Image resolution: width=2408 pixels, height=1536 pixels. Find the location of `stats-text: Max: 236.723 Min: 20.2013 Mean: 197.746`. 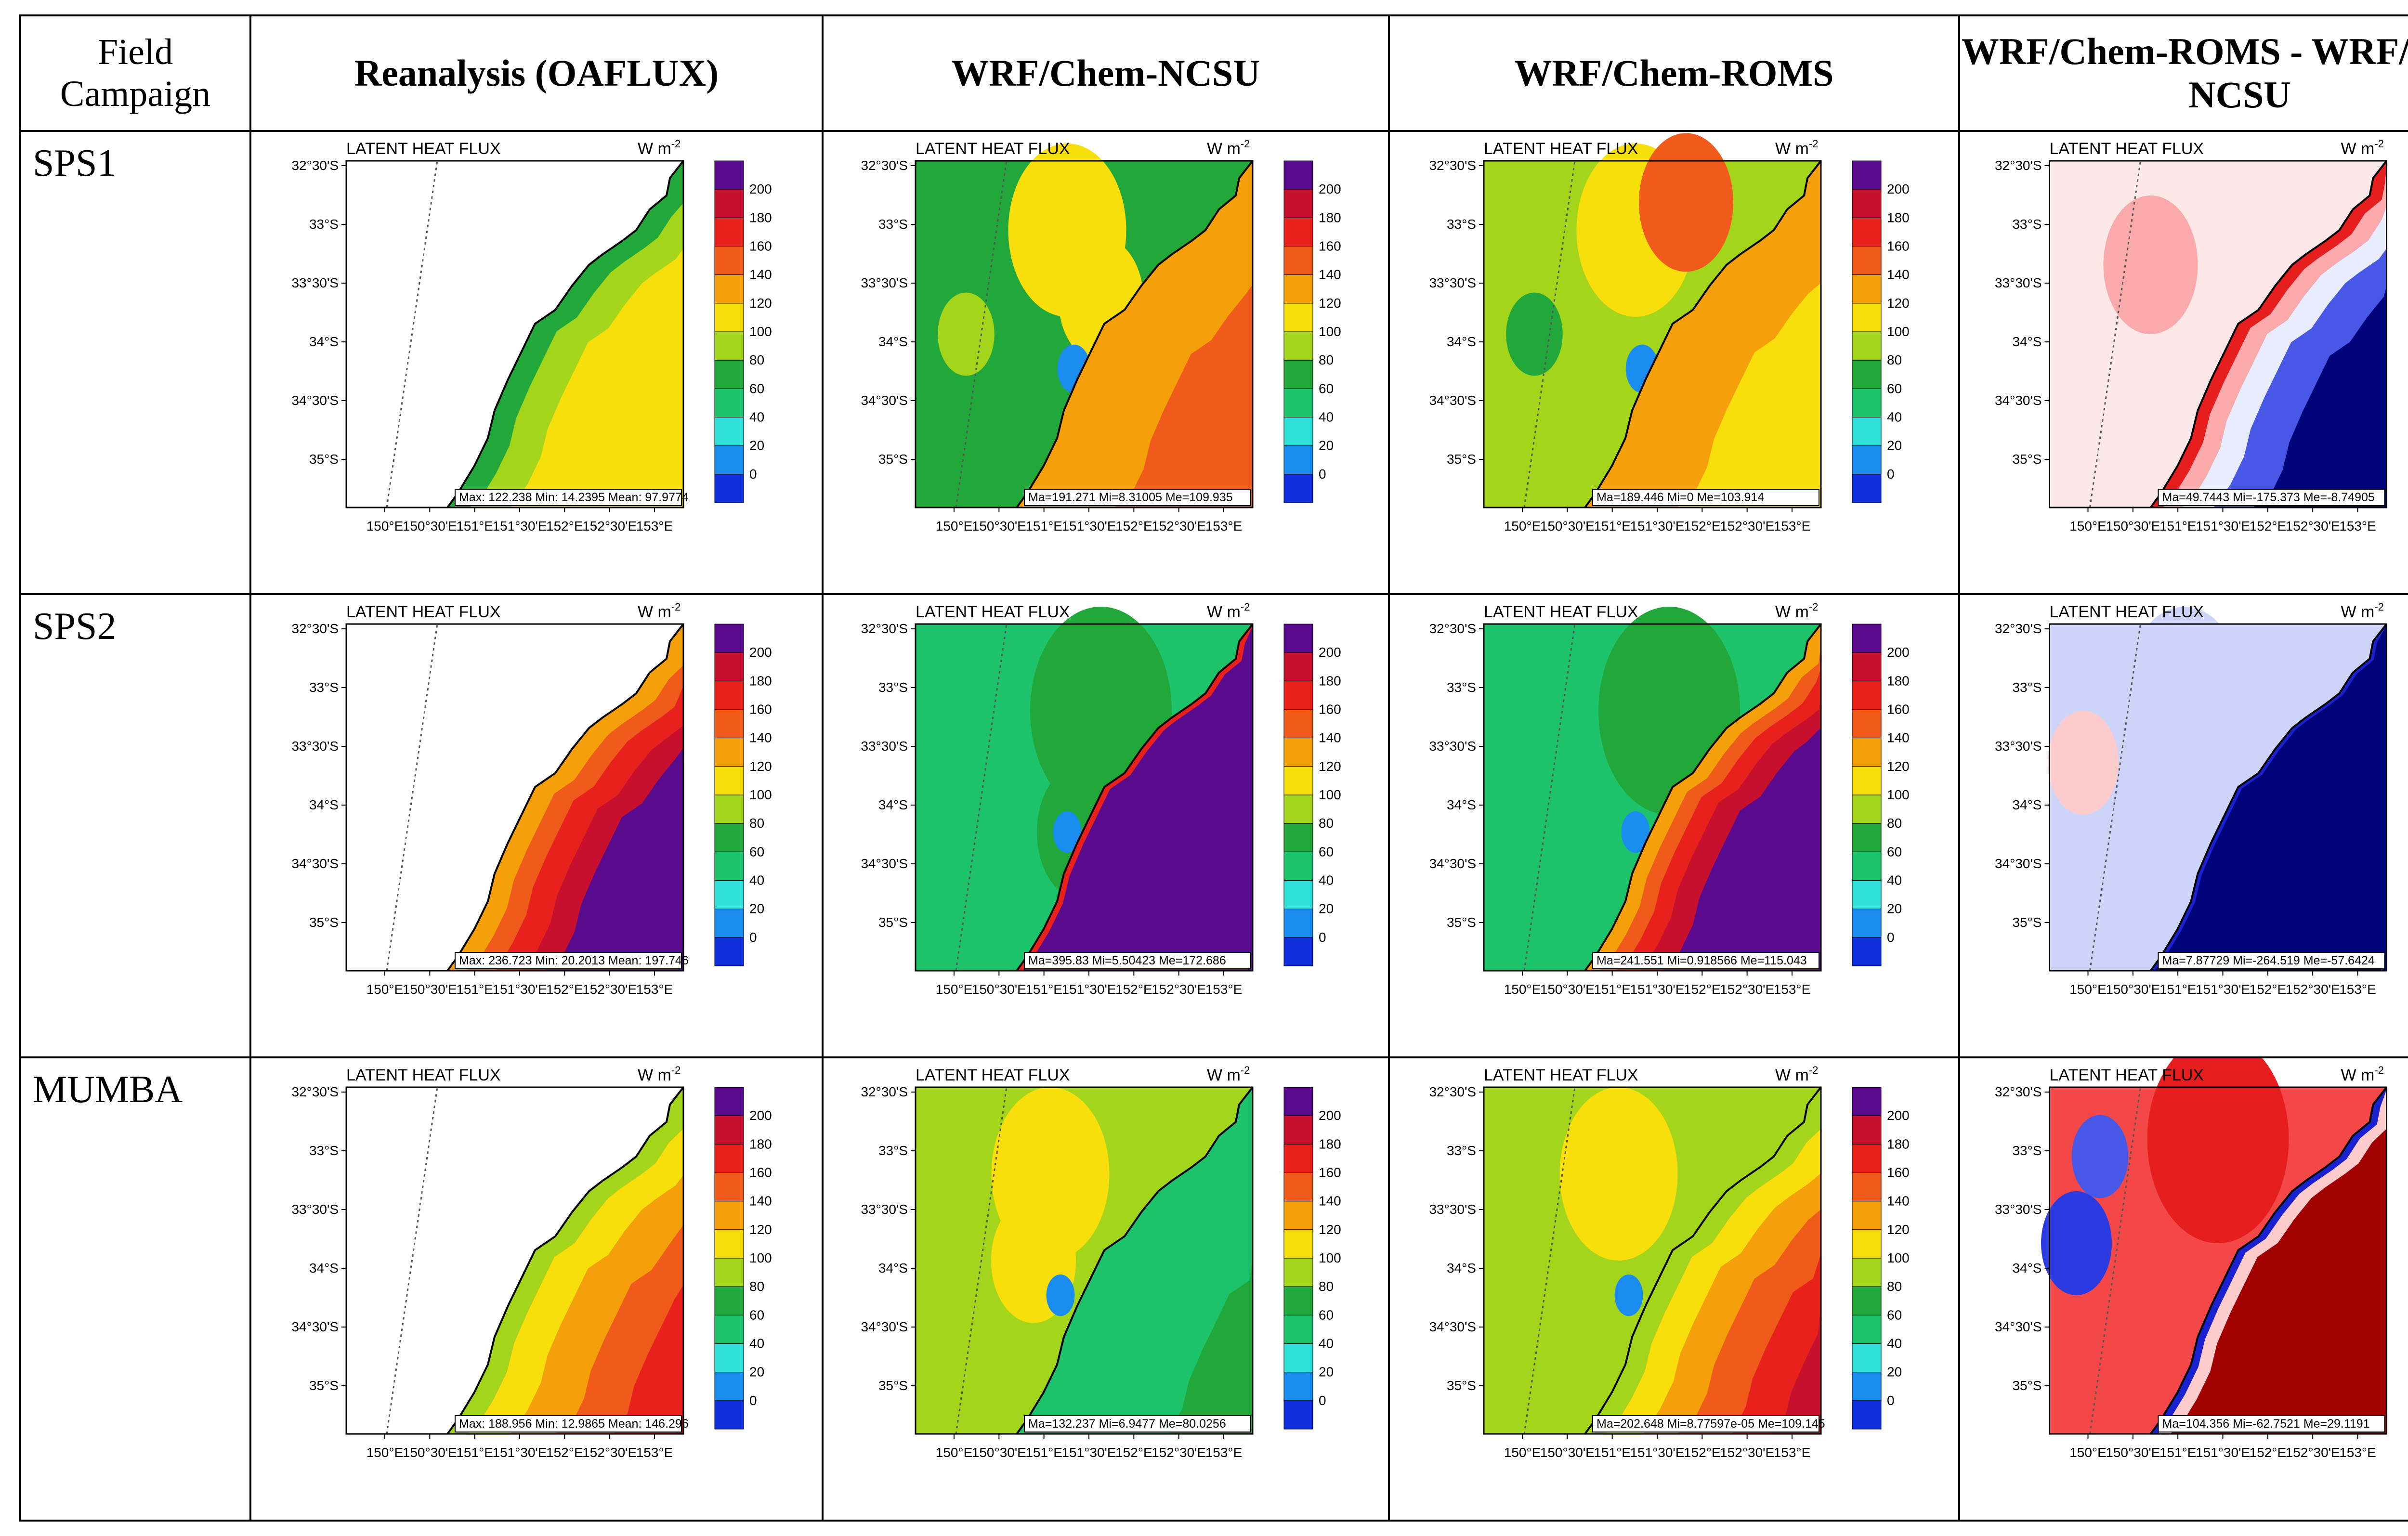

stats-text: Max: 236.723 Min: 20.2013 Mean: 197.746 is located at coordinates (574, 960).